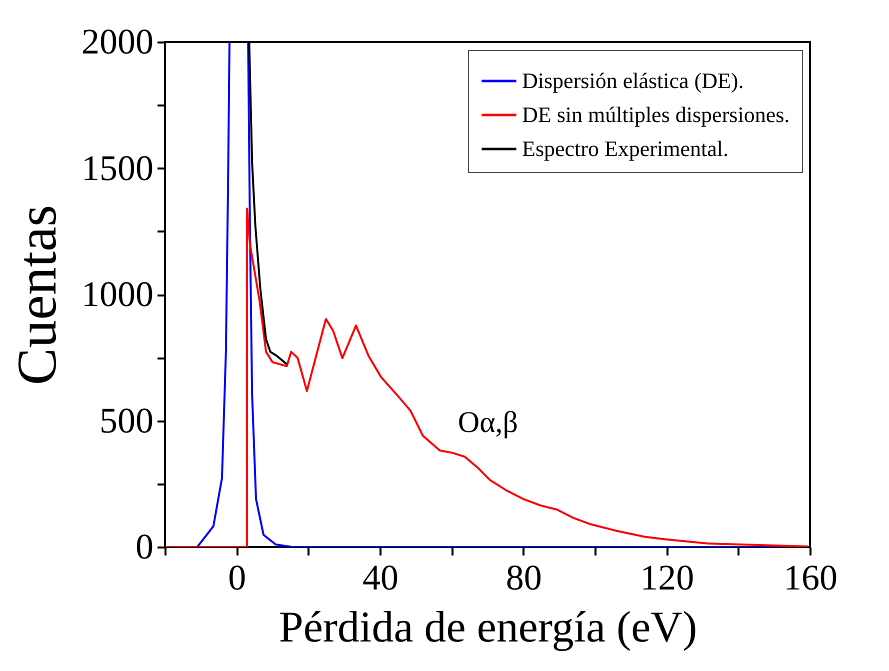  I want to click on legend-label: Espectro Experimental., so click(625, 148).